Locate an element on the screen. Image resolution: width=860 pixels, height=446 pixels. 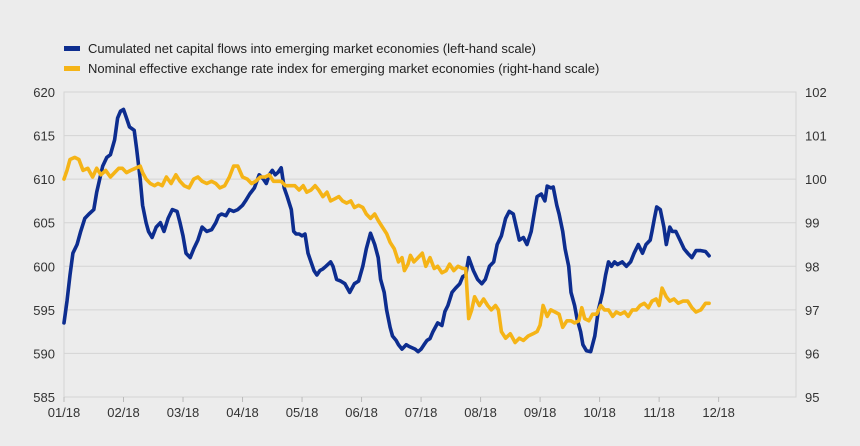
x-tick-label: 09/18 is located at coordinates (540, 412).